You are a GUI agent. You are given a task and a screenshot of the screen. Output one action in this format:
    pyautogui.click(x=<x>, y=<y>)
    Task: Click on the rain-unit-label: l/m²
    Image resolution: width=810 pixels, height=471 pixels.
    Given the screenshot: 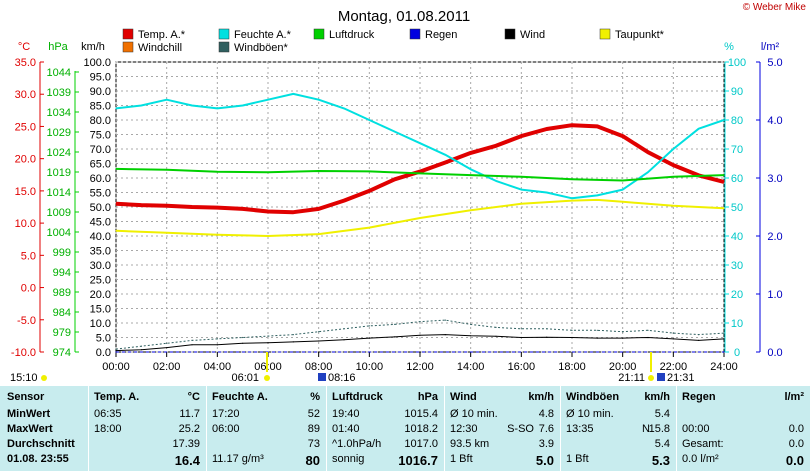 What is the action you would take?
    pyautogui.click(x=770, y=47)
    